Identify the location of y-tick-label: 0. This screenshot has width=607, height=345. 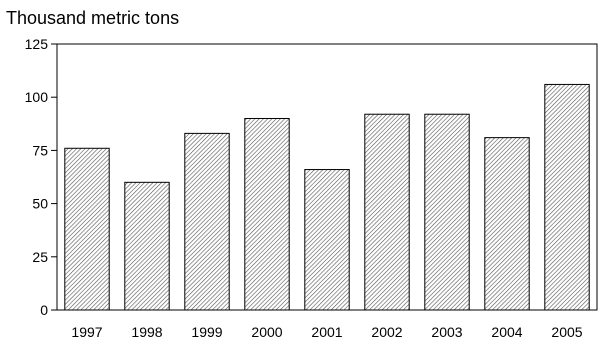
(44, 310).